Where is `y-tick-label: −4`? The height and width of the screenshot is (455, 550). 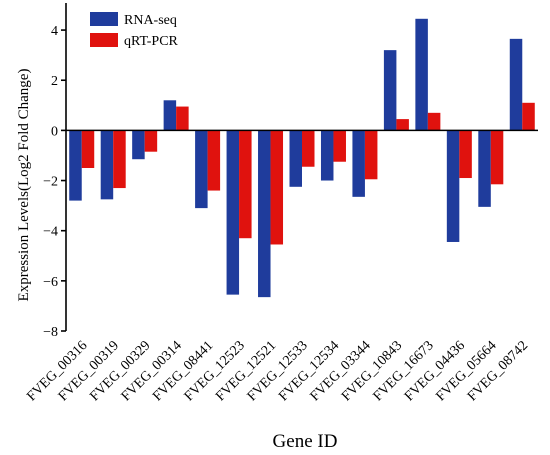 y-tick-label: −4 is located at coordinates (50, 232).